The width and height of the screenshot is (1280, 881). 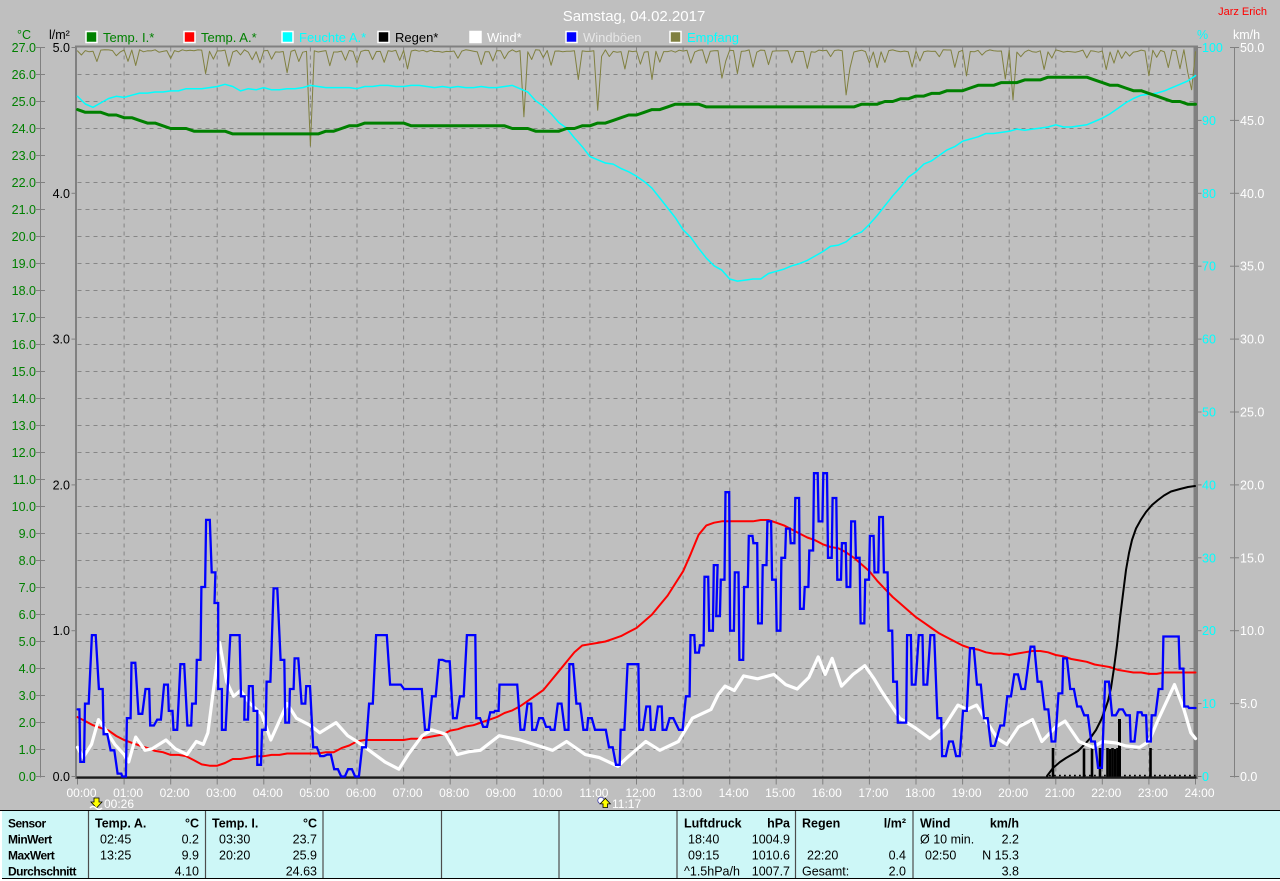 What do you see at coordinates (703, 840) in the screenshot?
I see `svg-text: 18:40` at bounding box center [703, 840].